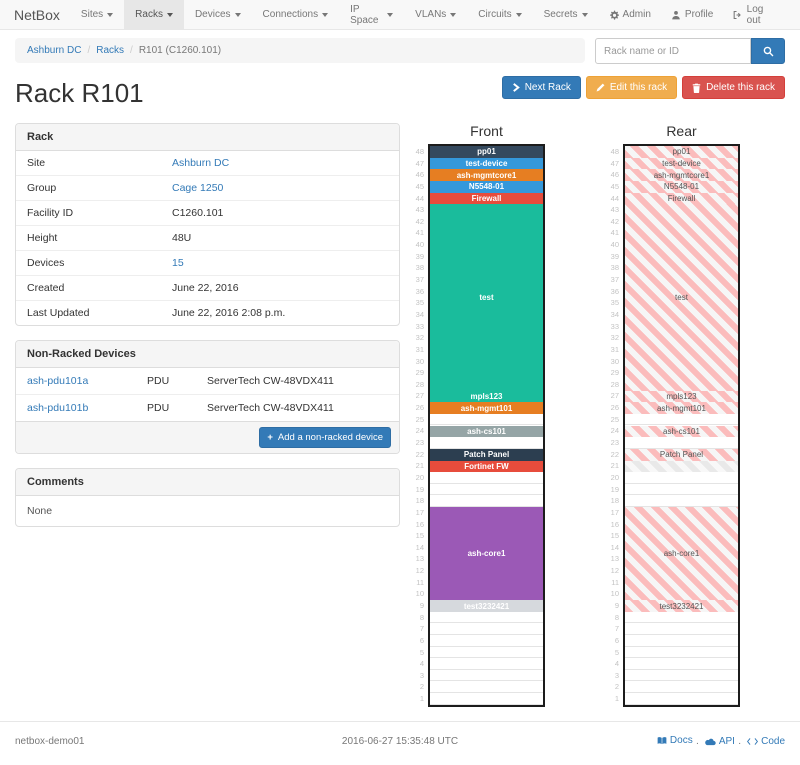 This screenshot has width=800, height=765. Describe the element at coordinates (419, 314) in the screenshot. I see `unit-number: 34` at that location.